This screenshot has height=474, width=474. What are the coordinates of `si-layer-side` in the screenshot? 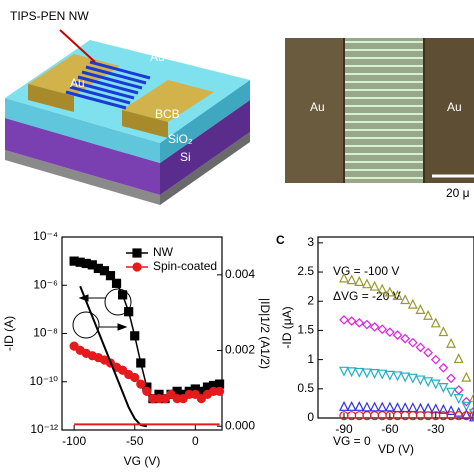 It's located at (205, 168).